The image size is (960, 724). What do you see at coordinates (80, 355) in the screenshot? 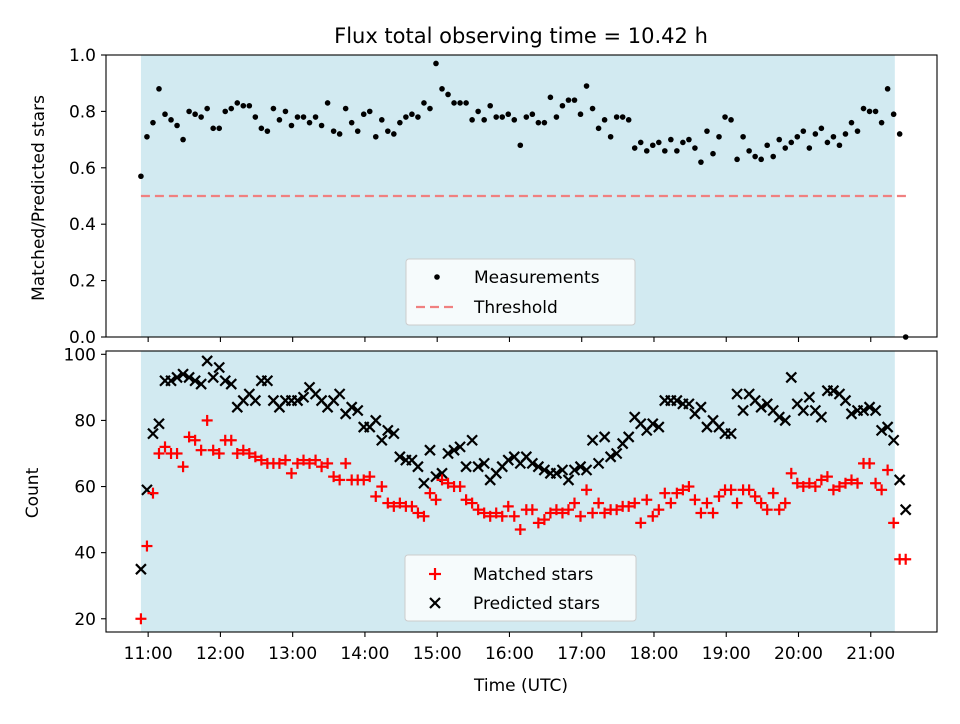
I see `bottom-y-tick-label: 100` at bounding box center [80, 355].